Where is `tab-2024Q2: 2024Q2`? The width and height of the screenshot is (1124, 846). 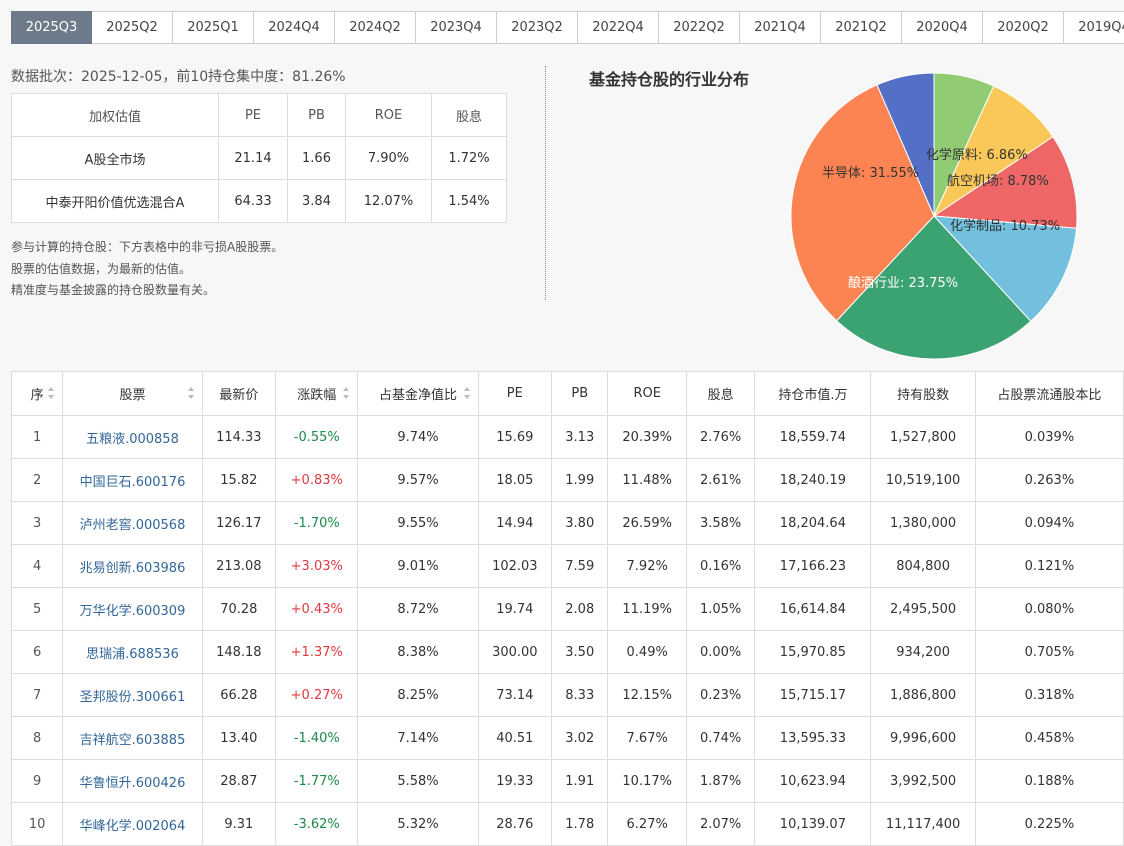
tab-2024Q2: 2024Q2 is located at coordinates (375, 27).